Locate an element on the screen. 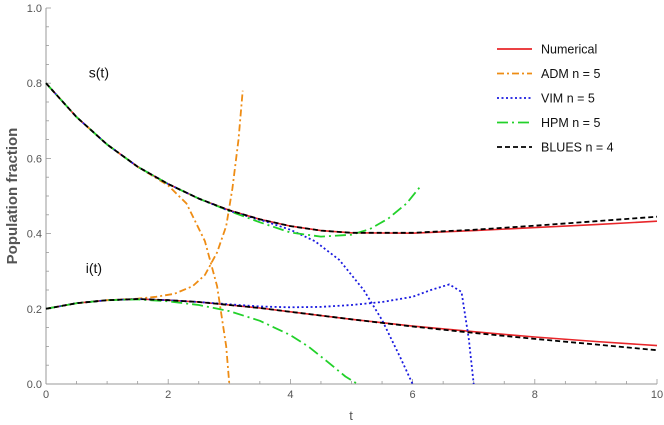 This screenshot has width=664, height=425. x-tick-label: 4 is located at coordinates (290, 395).